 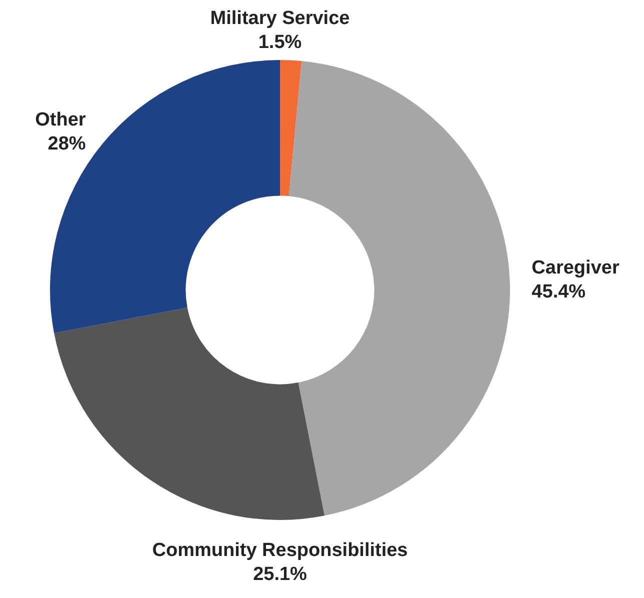 What do you see at coordinates (67, 143) in the screenshot?
I see `data-label: 28%` at bounding box center [67, 143].